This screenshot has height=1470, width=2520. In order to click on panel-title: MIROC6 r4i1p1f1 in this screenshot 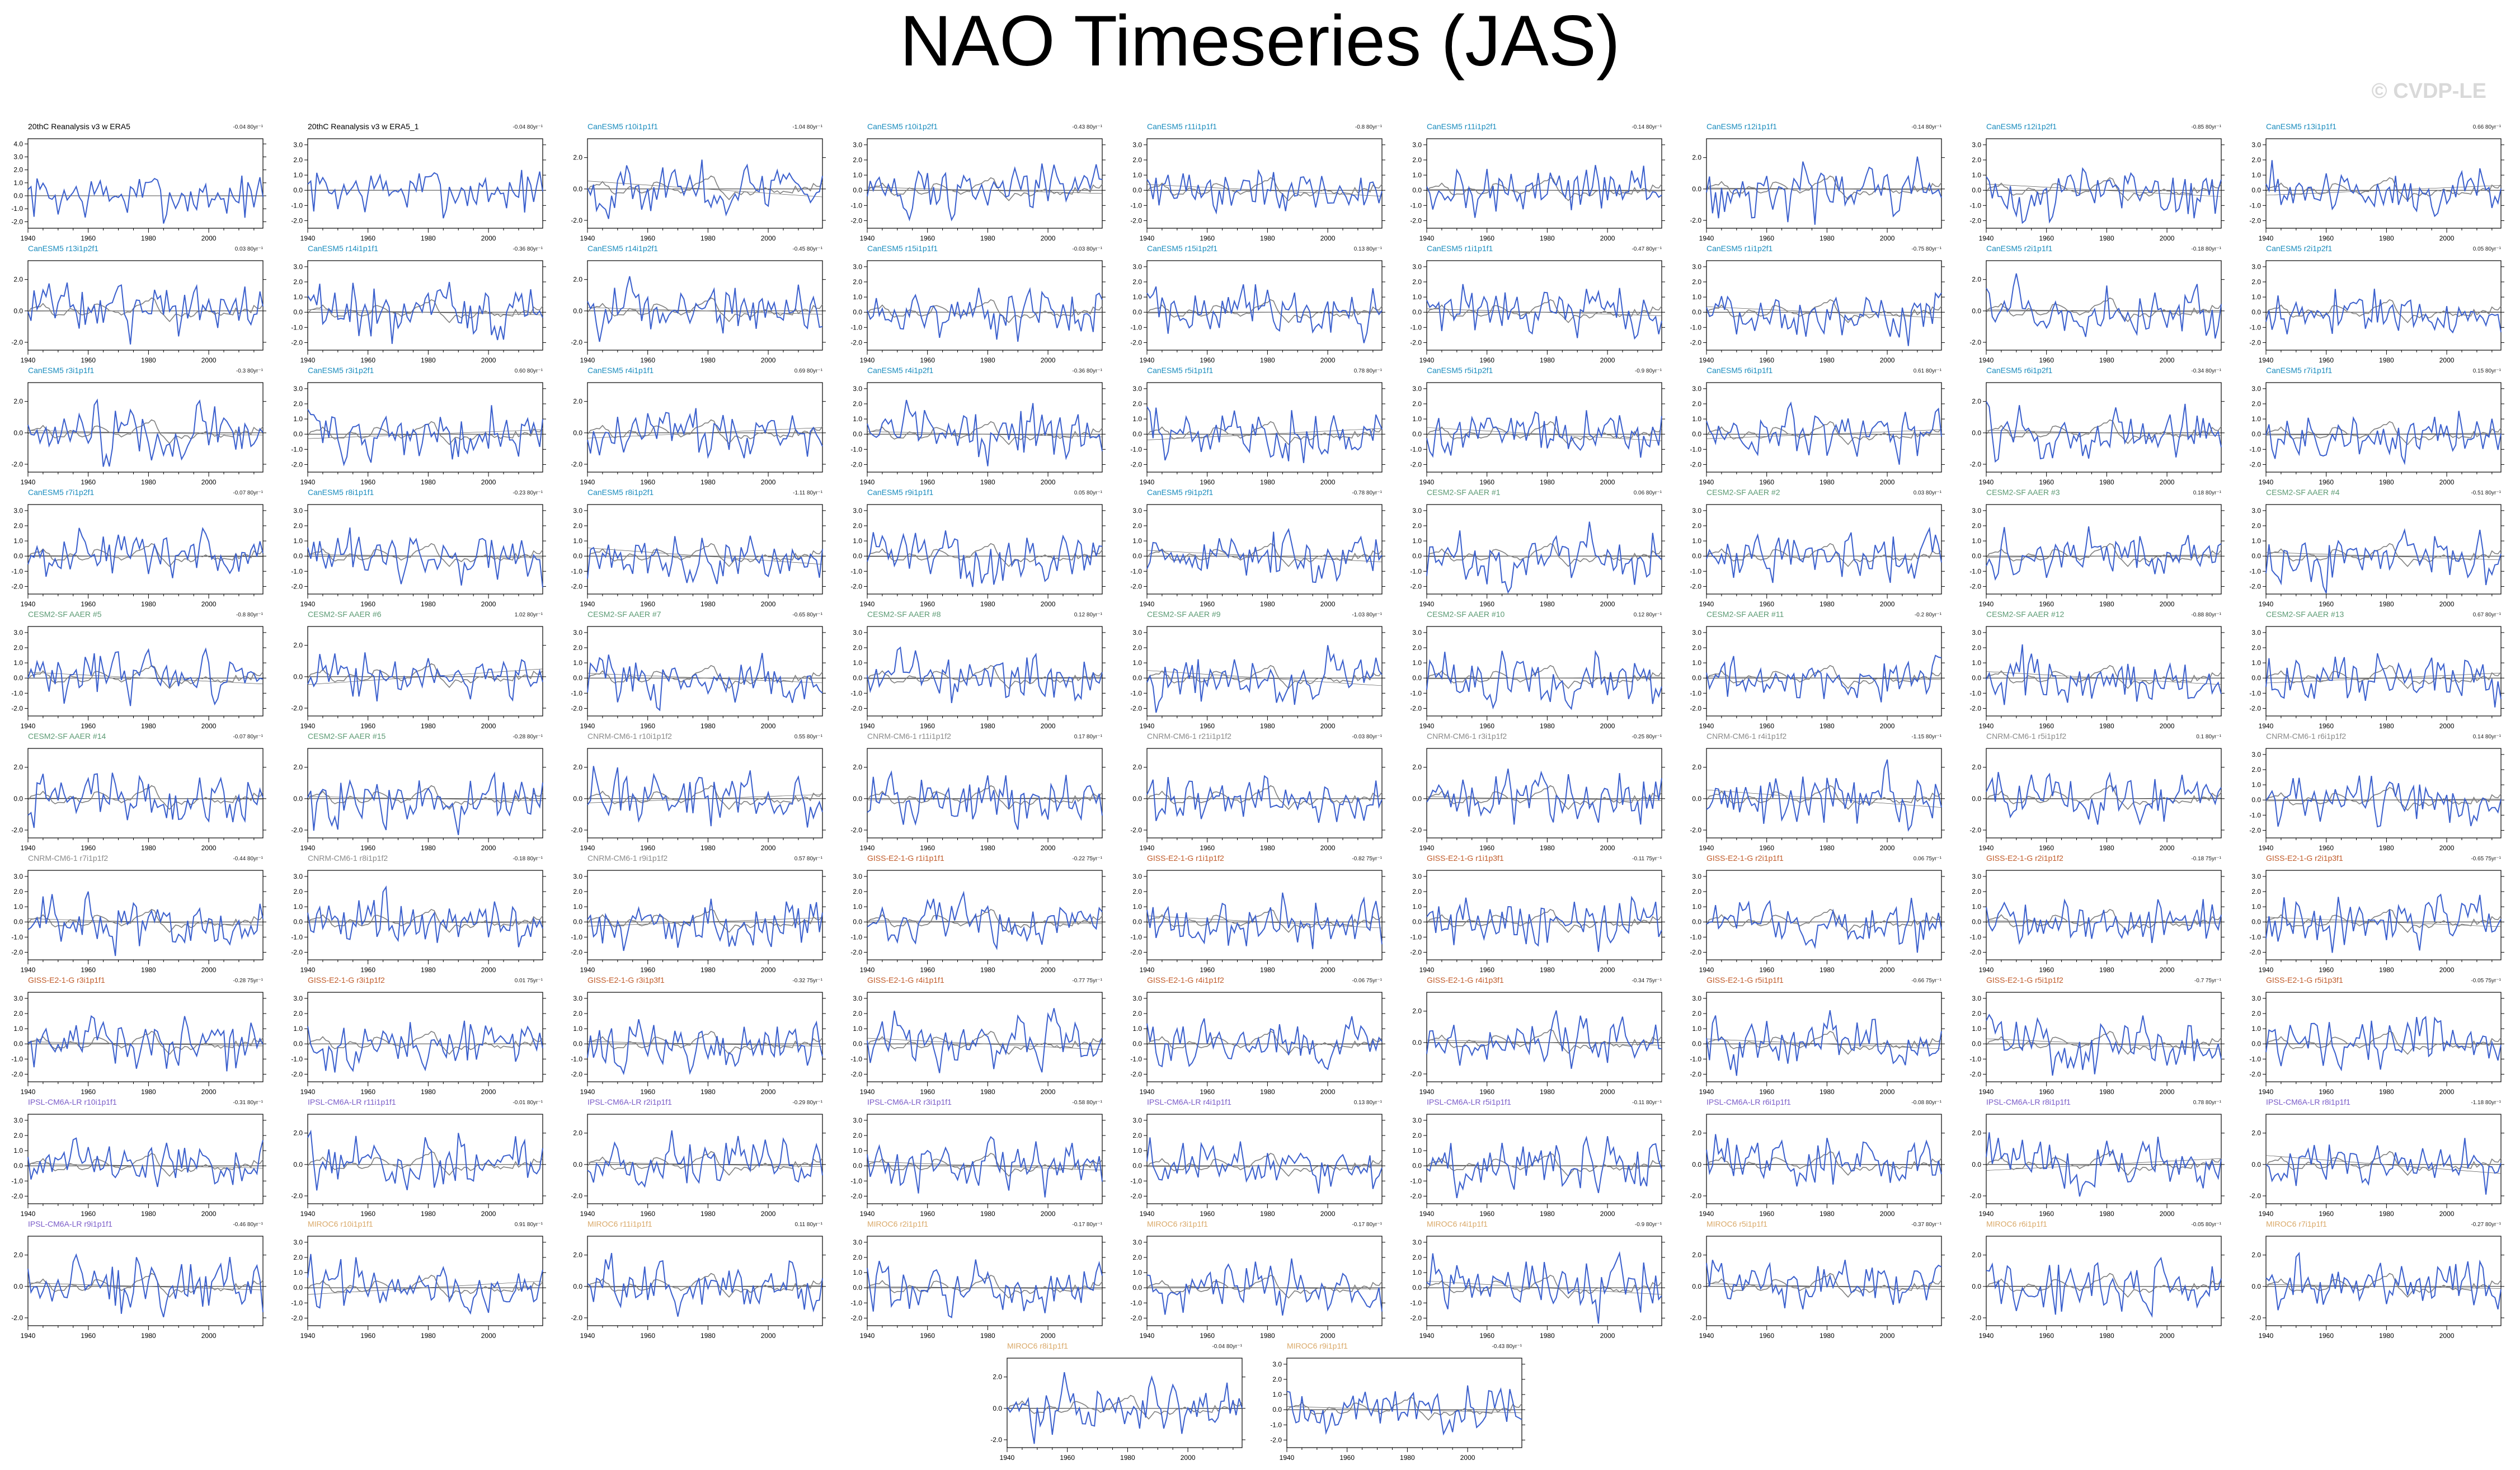, I will do `click(1458, 1223)`.